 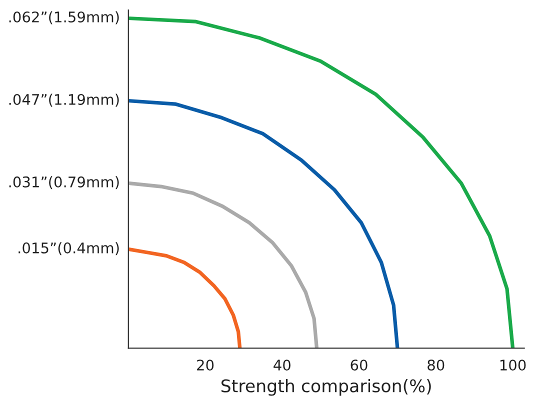 What do you see at coordinates (513, 365) in the screenshot?
I see `x-tick-label: 100` at bounding box center [513, 365].